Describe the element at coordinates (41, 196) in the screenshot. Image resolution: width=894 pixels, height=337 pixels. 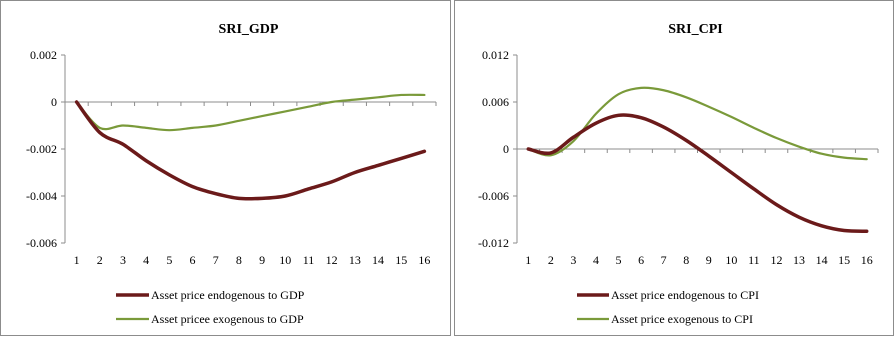
I see `y-tick-label: -0.004` at that location.